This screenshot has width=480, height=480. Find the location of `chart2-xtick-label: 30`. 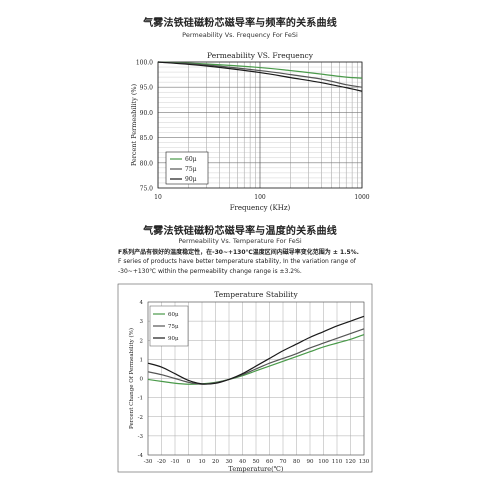

chart2-xtick-label: 30 is located at coordinates (229, 462).